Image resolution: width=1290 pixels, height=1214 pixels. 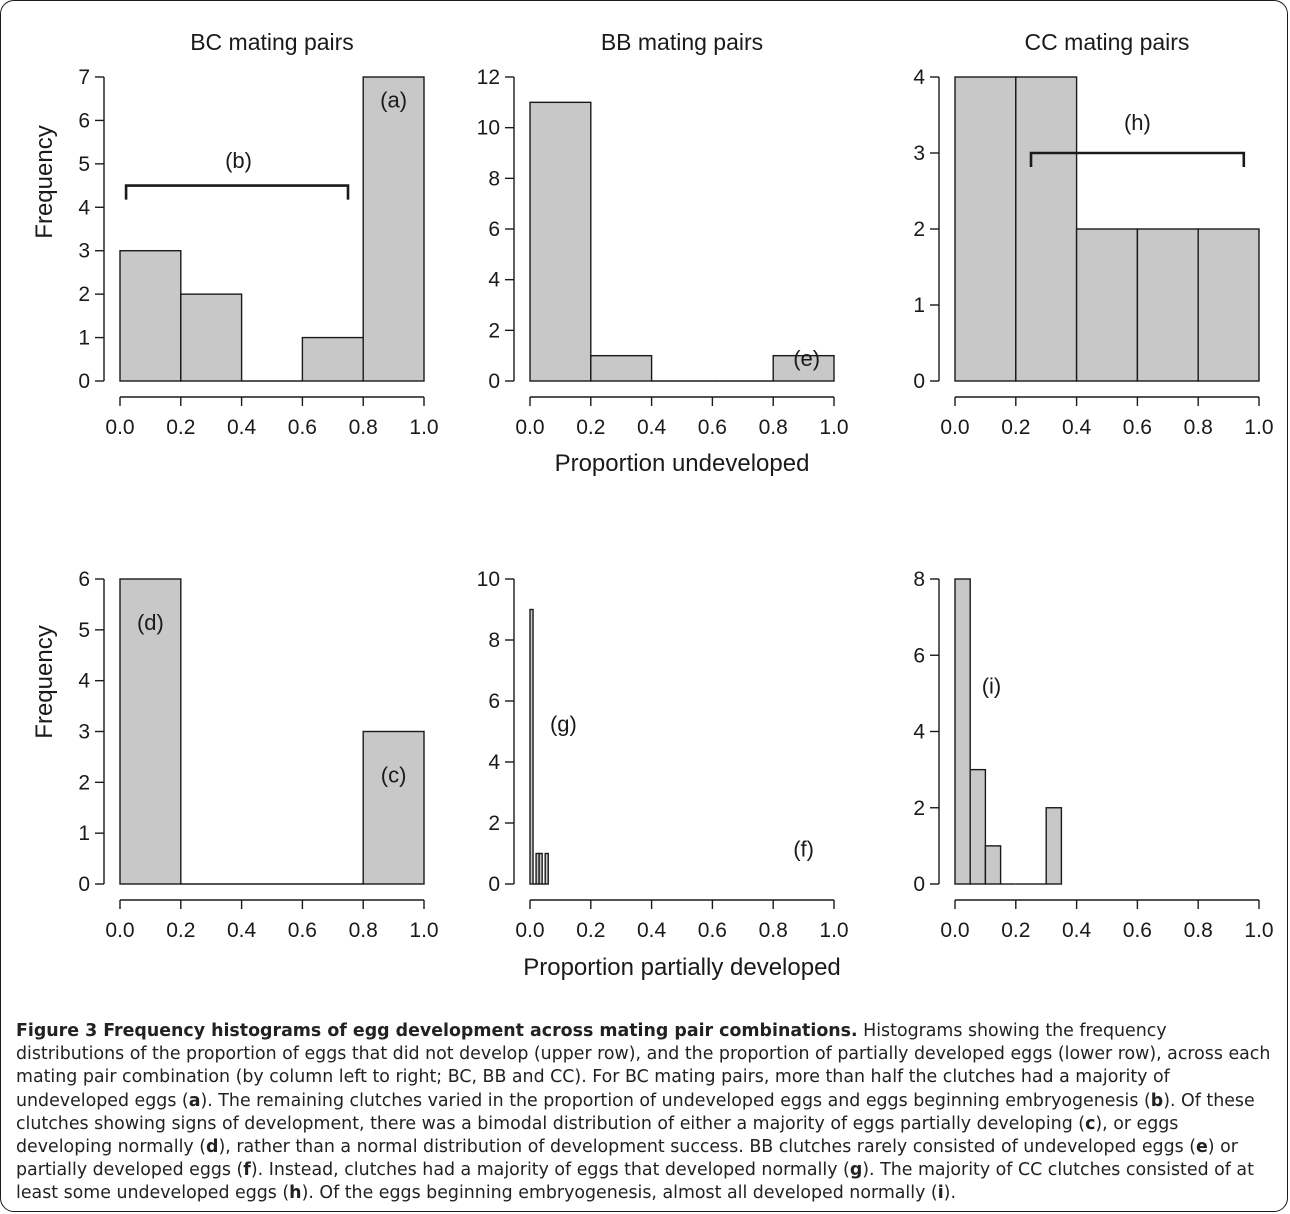 What do you see at coordinates (488, 77) in the screenshot?
I see `y-tick-label: 12` at bounding box center [488, 77].